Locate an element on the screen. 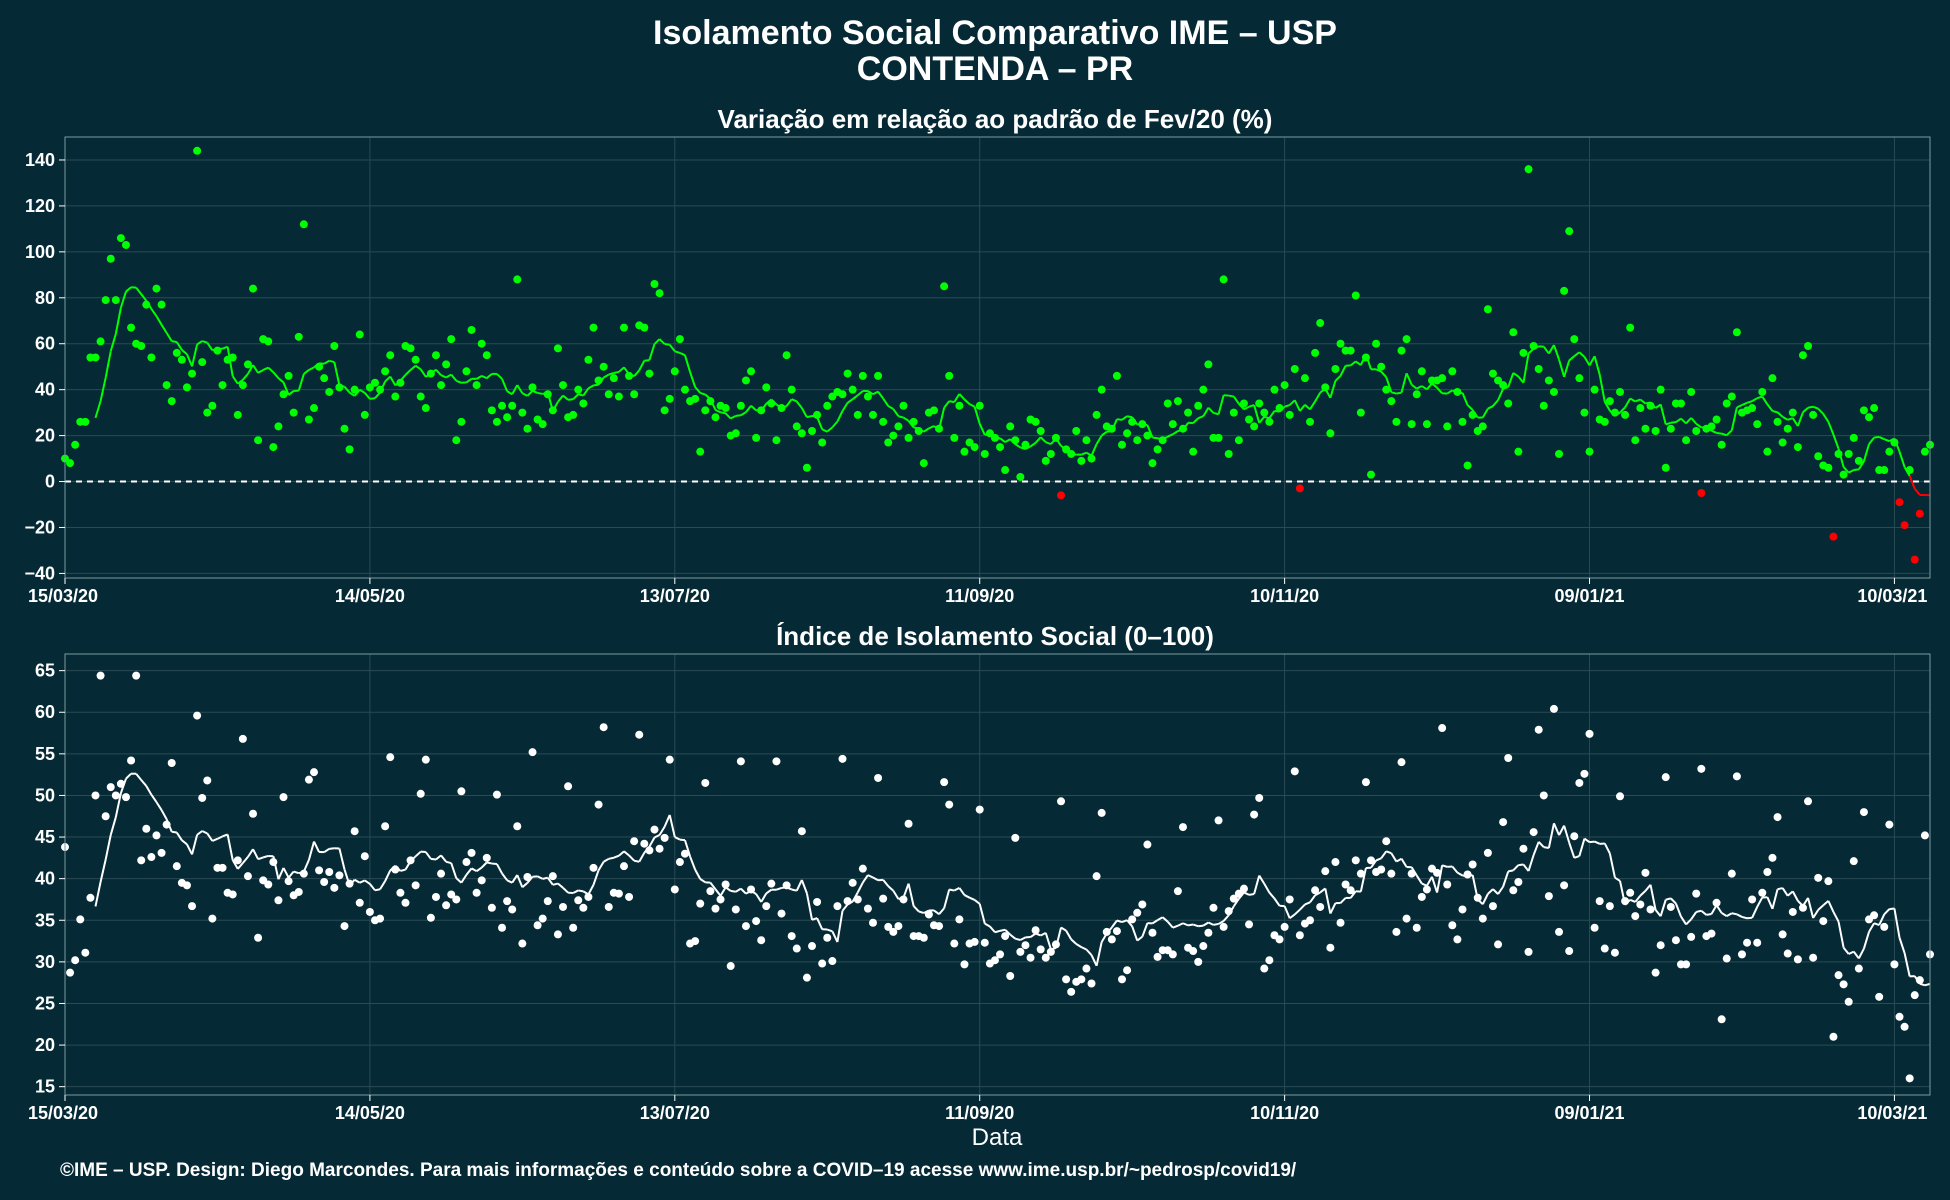  variation-ytick-label: 40 is located at coordinates (45, 390).